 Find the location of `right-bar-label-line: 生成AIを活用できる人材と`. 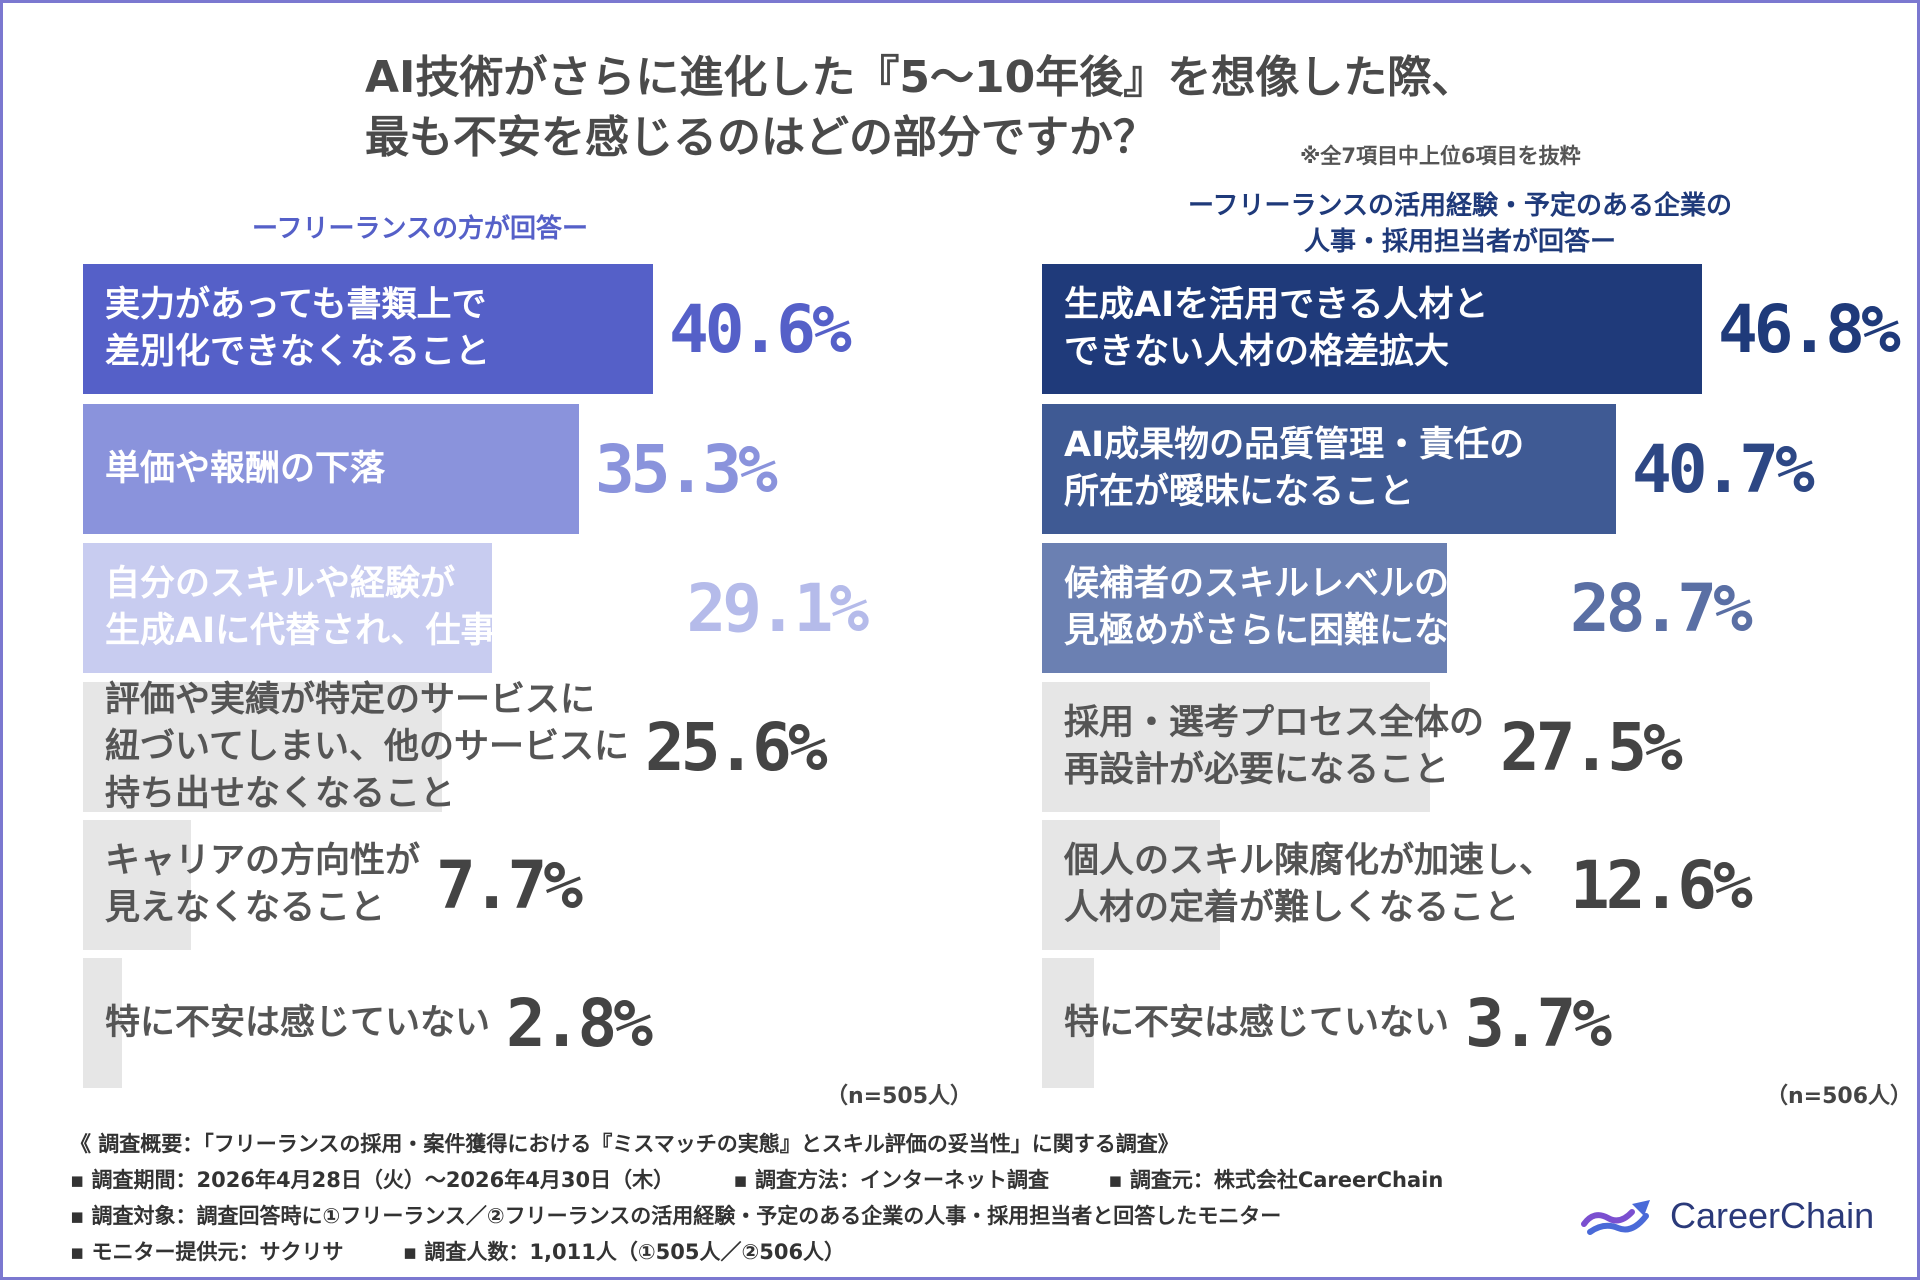

right-bar-label-line: 生成AIを活用できる人材と is located at coordinates (1276, 305).